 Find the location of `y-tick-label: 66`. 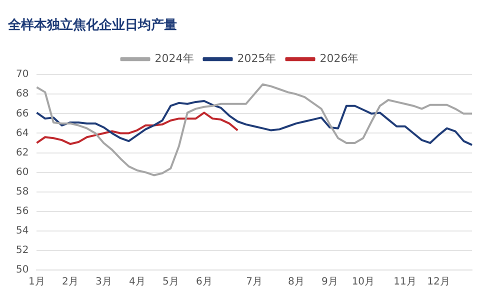

y-tick-label: 66 is located at coordinates (22, 114).